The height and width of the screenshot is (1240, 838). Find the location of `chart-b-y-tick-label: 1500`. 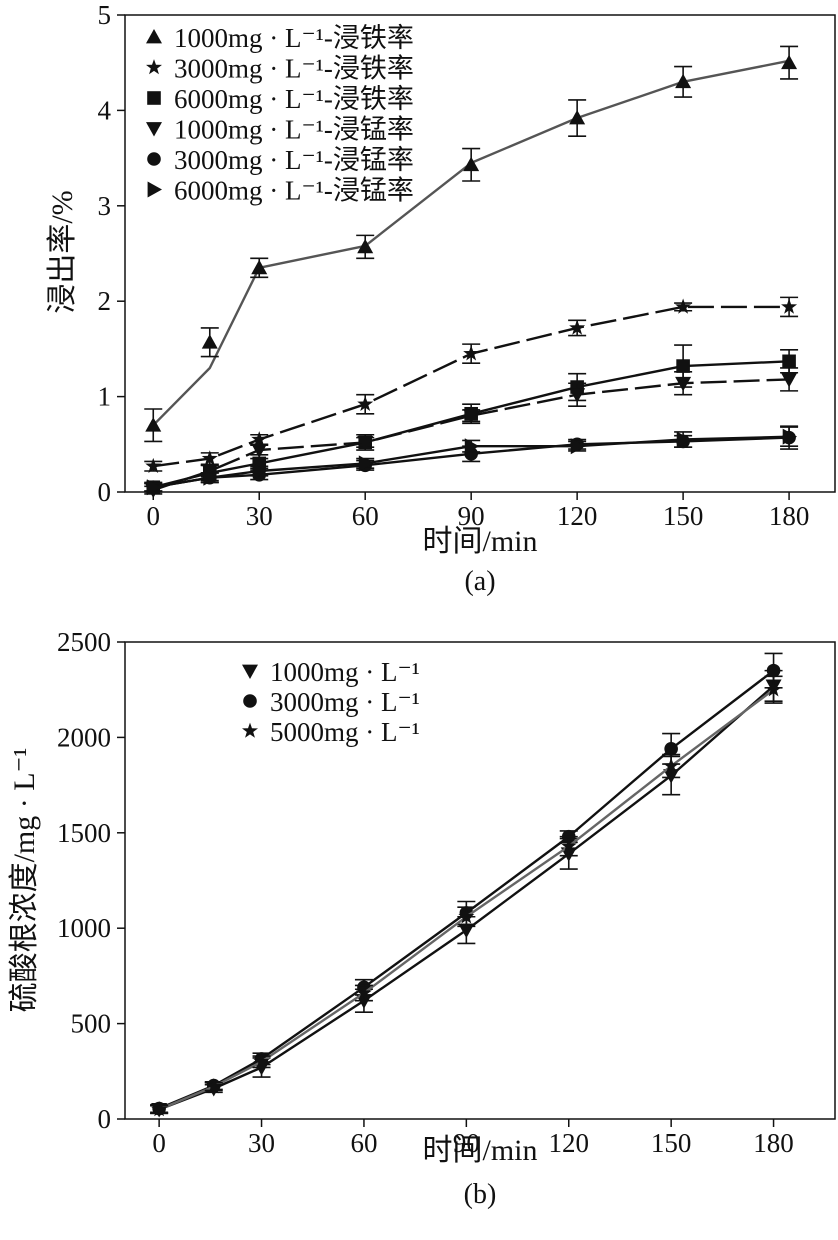

chart-b-y-tick-label: 1500 is located at coordinates (84, 833).